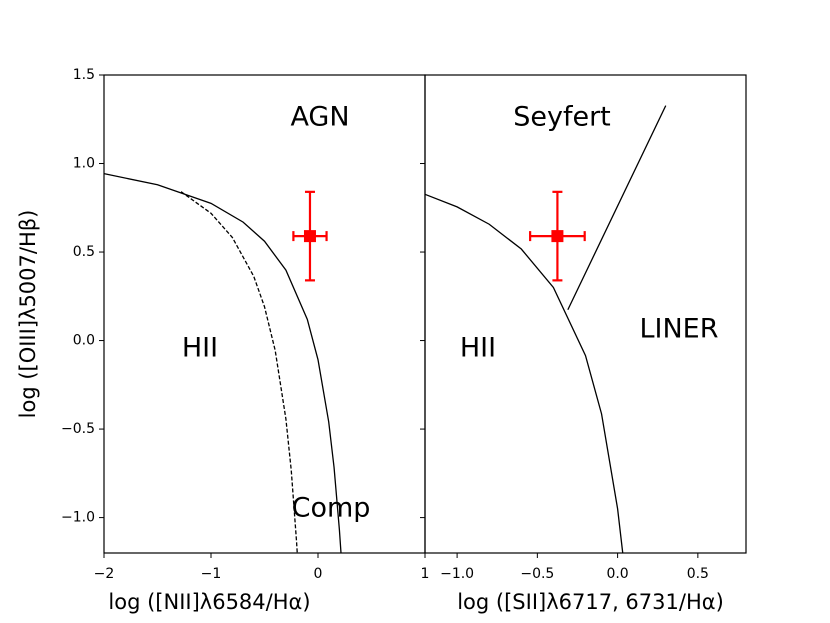 The width and height of the screenshot is (830, 623). What do you see at coordinates (318, 574) in the screenshot?
I see `x-tick-label: 0` at bounding box center [318, 574].